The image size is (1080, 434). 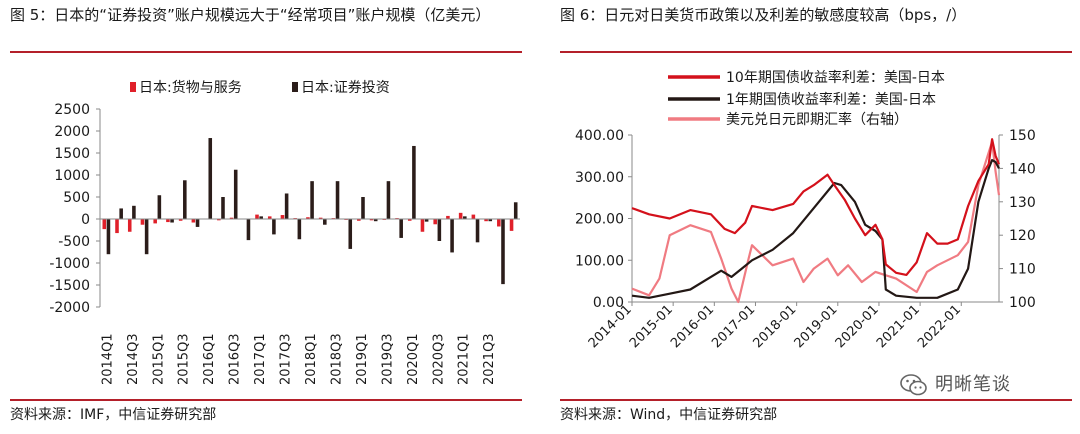 What do you see at coordinates (184, 359) in the screenshot?
I see `x-tick-label: 2015Q3` at bounding box center [184, 359].